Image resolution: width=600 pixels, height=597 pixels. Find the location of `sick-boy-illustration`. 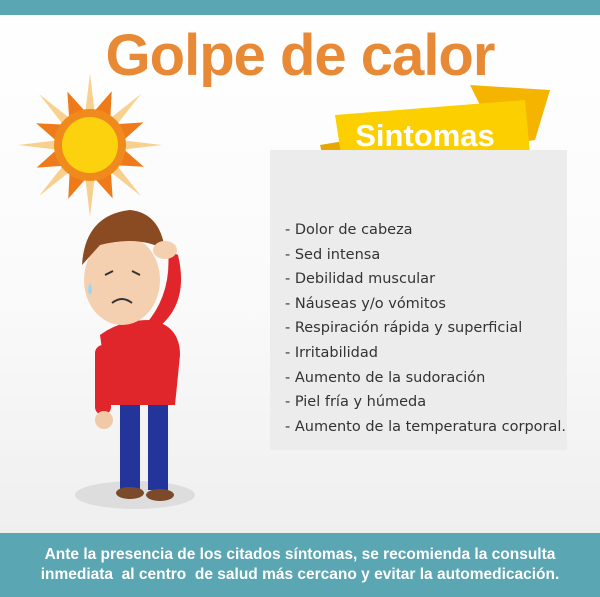

sick-boy-illustration is located at coordinates (135, 359).